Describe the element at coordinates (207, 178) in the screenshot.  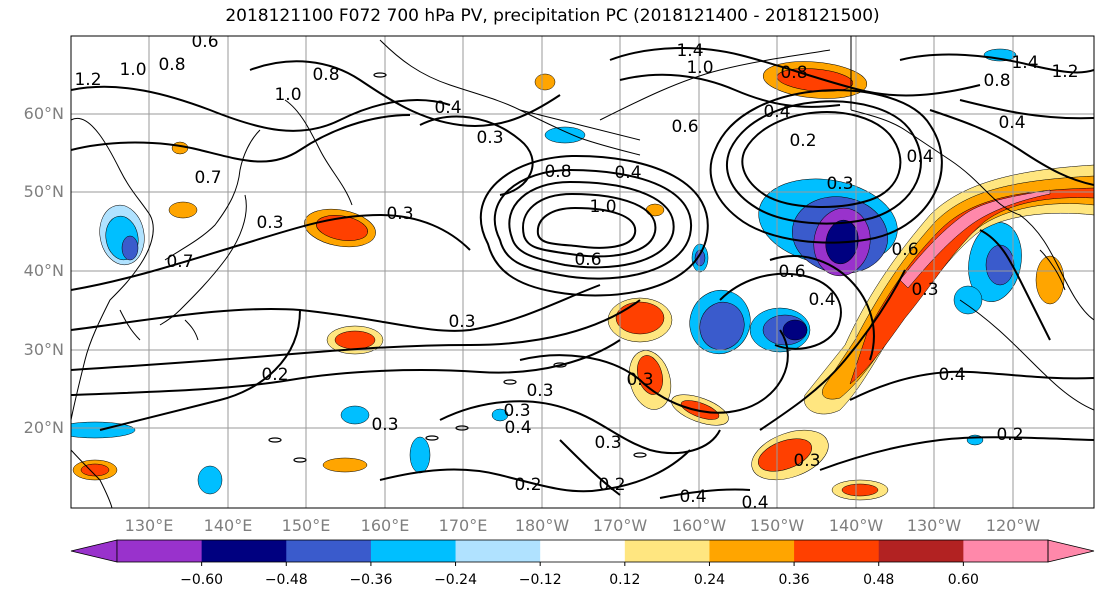
I see `contour-label: 0.7` at that location.